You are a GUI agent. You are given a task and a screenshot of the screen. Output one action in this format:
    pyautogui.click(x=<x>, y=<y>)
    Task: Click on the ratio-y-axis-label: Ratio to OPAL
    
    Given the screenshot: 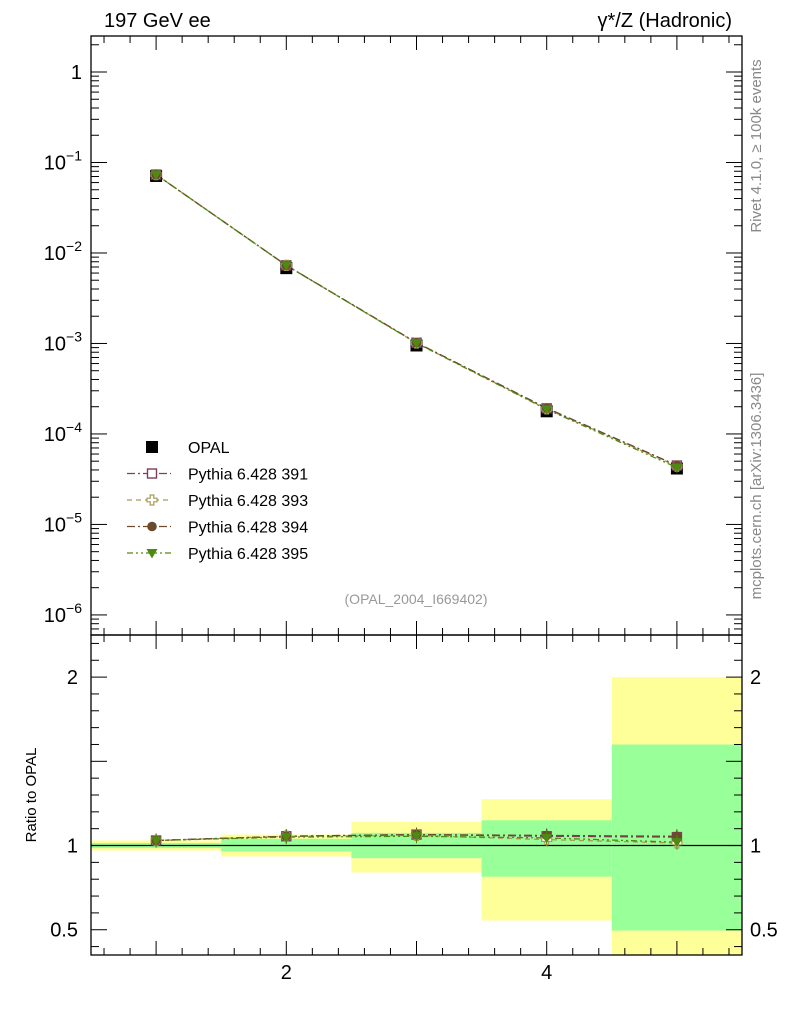 What is the action you would take?
    pyautogui.click(x=31, y=795)
    